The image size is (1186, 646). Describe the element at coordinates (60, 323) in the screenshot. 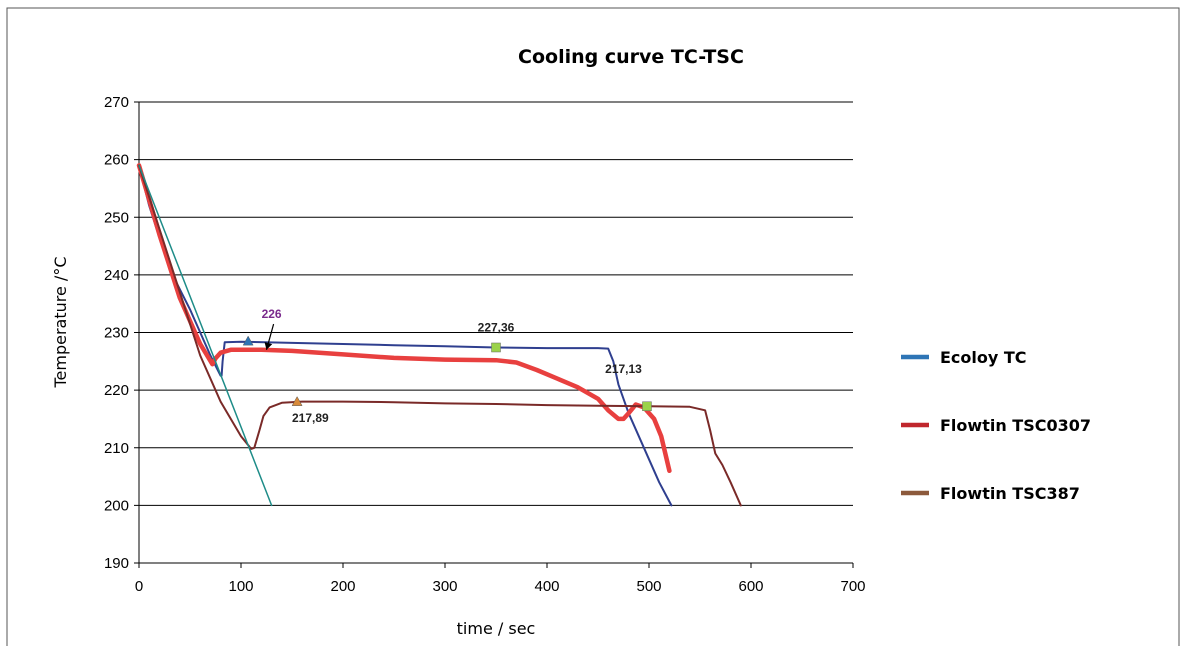

I see `y-axis-title: Temperature /°C` at that location.